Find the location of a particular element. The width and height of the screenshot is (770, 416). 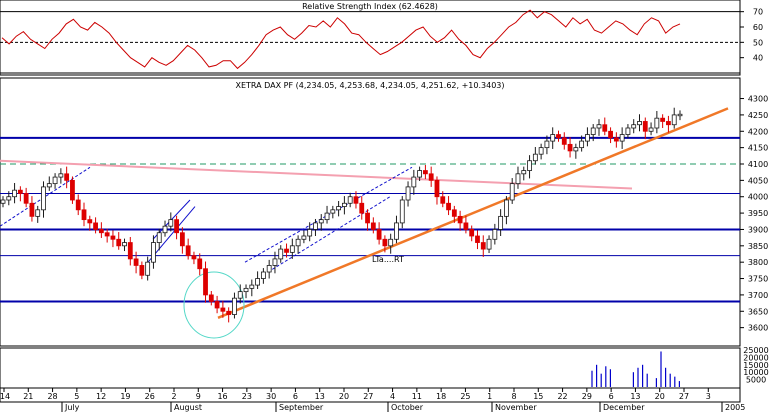

month-label: December is located at coordinates (624, 407).